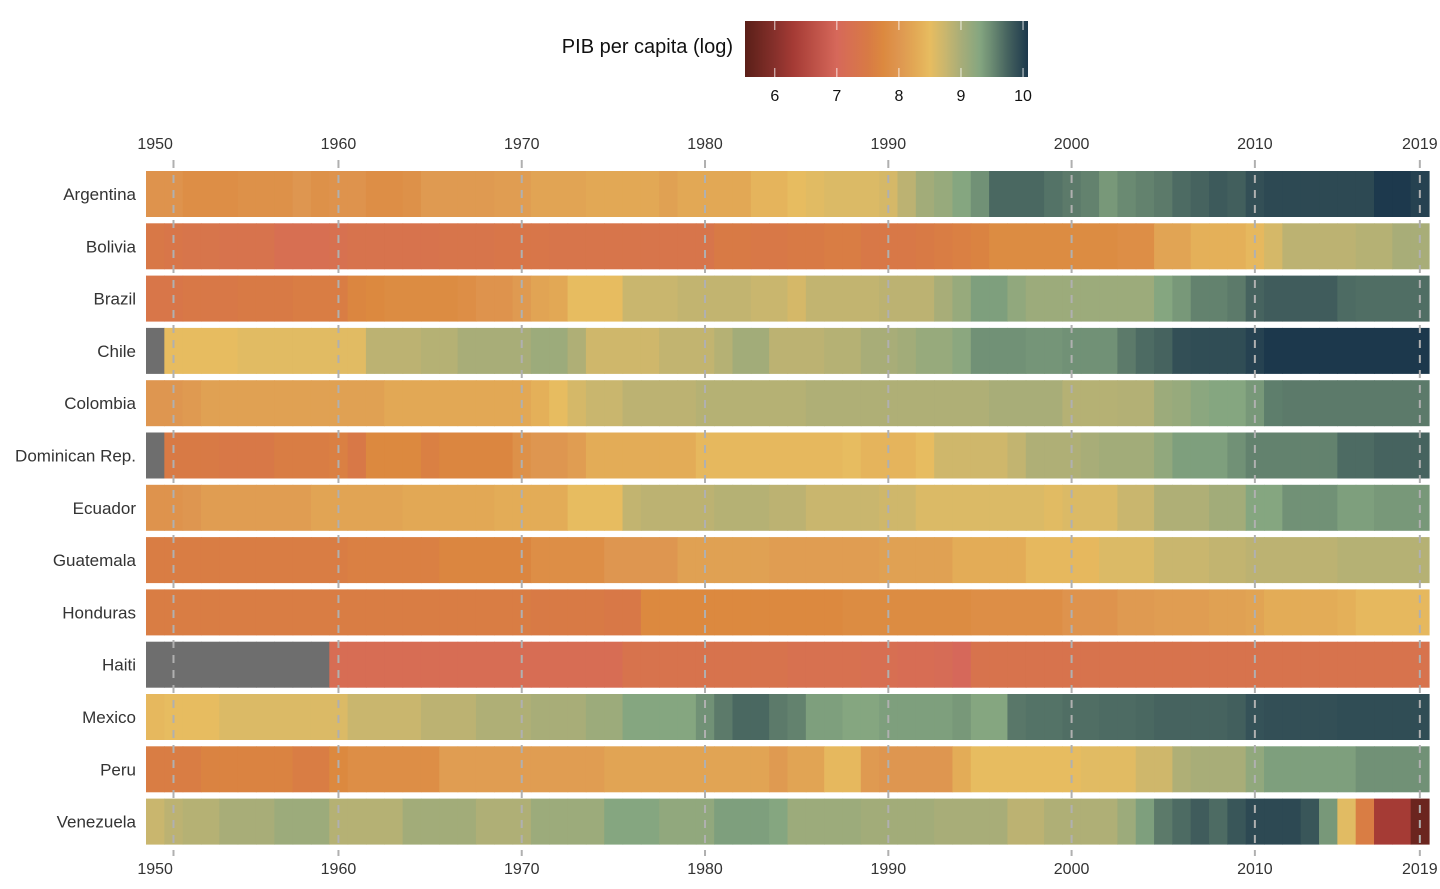  I want to click on x-tick-label-top: 1950, so click(155, 144).